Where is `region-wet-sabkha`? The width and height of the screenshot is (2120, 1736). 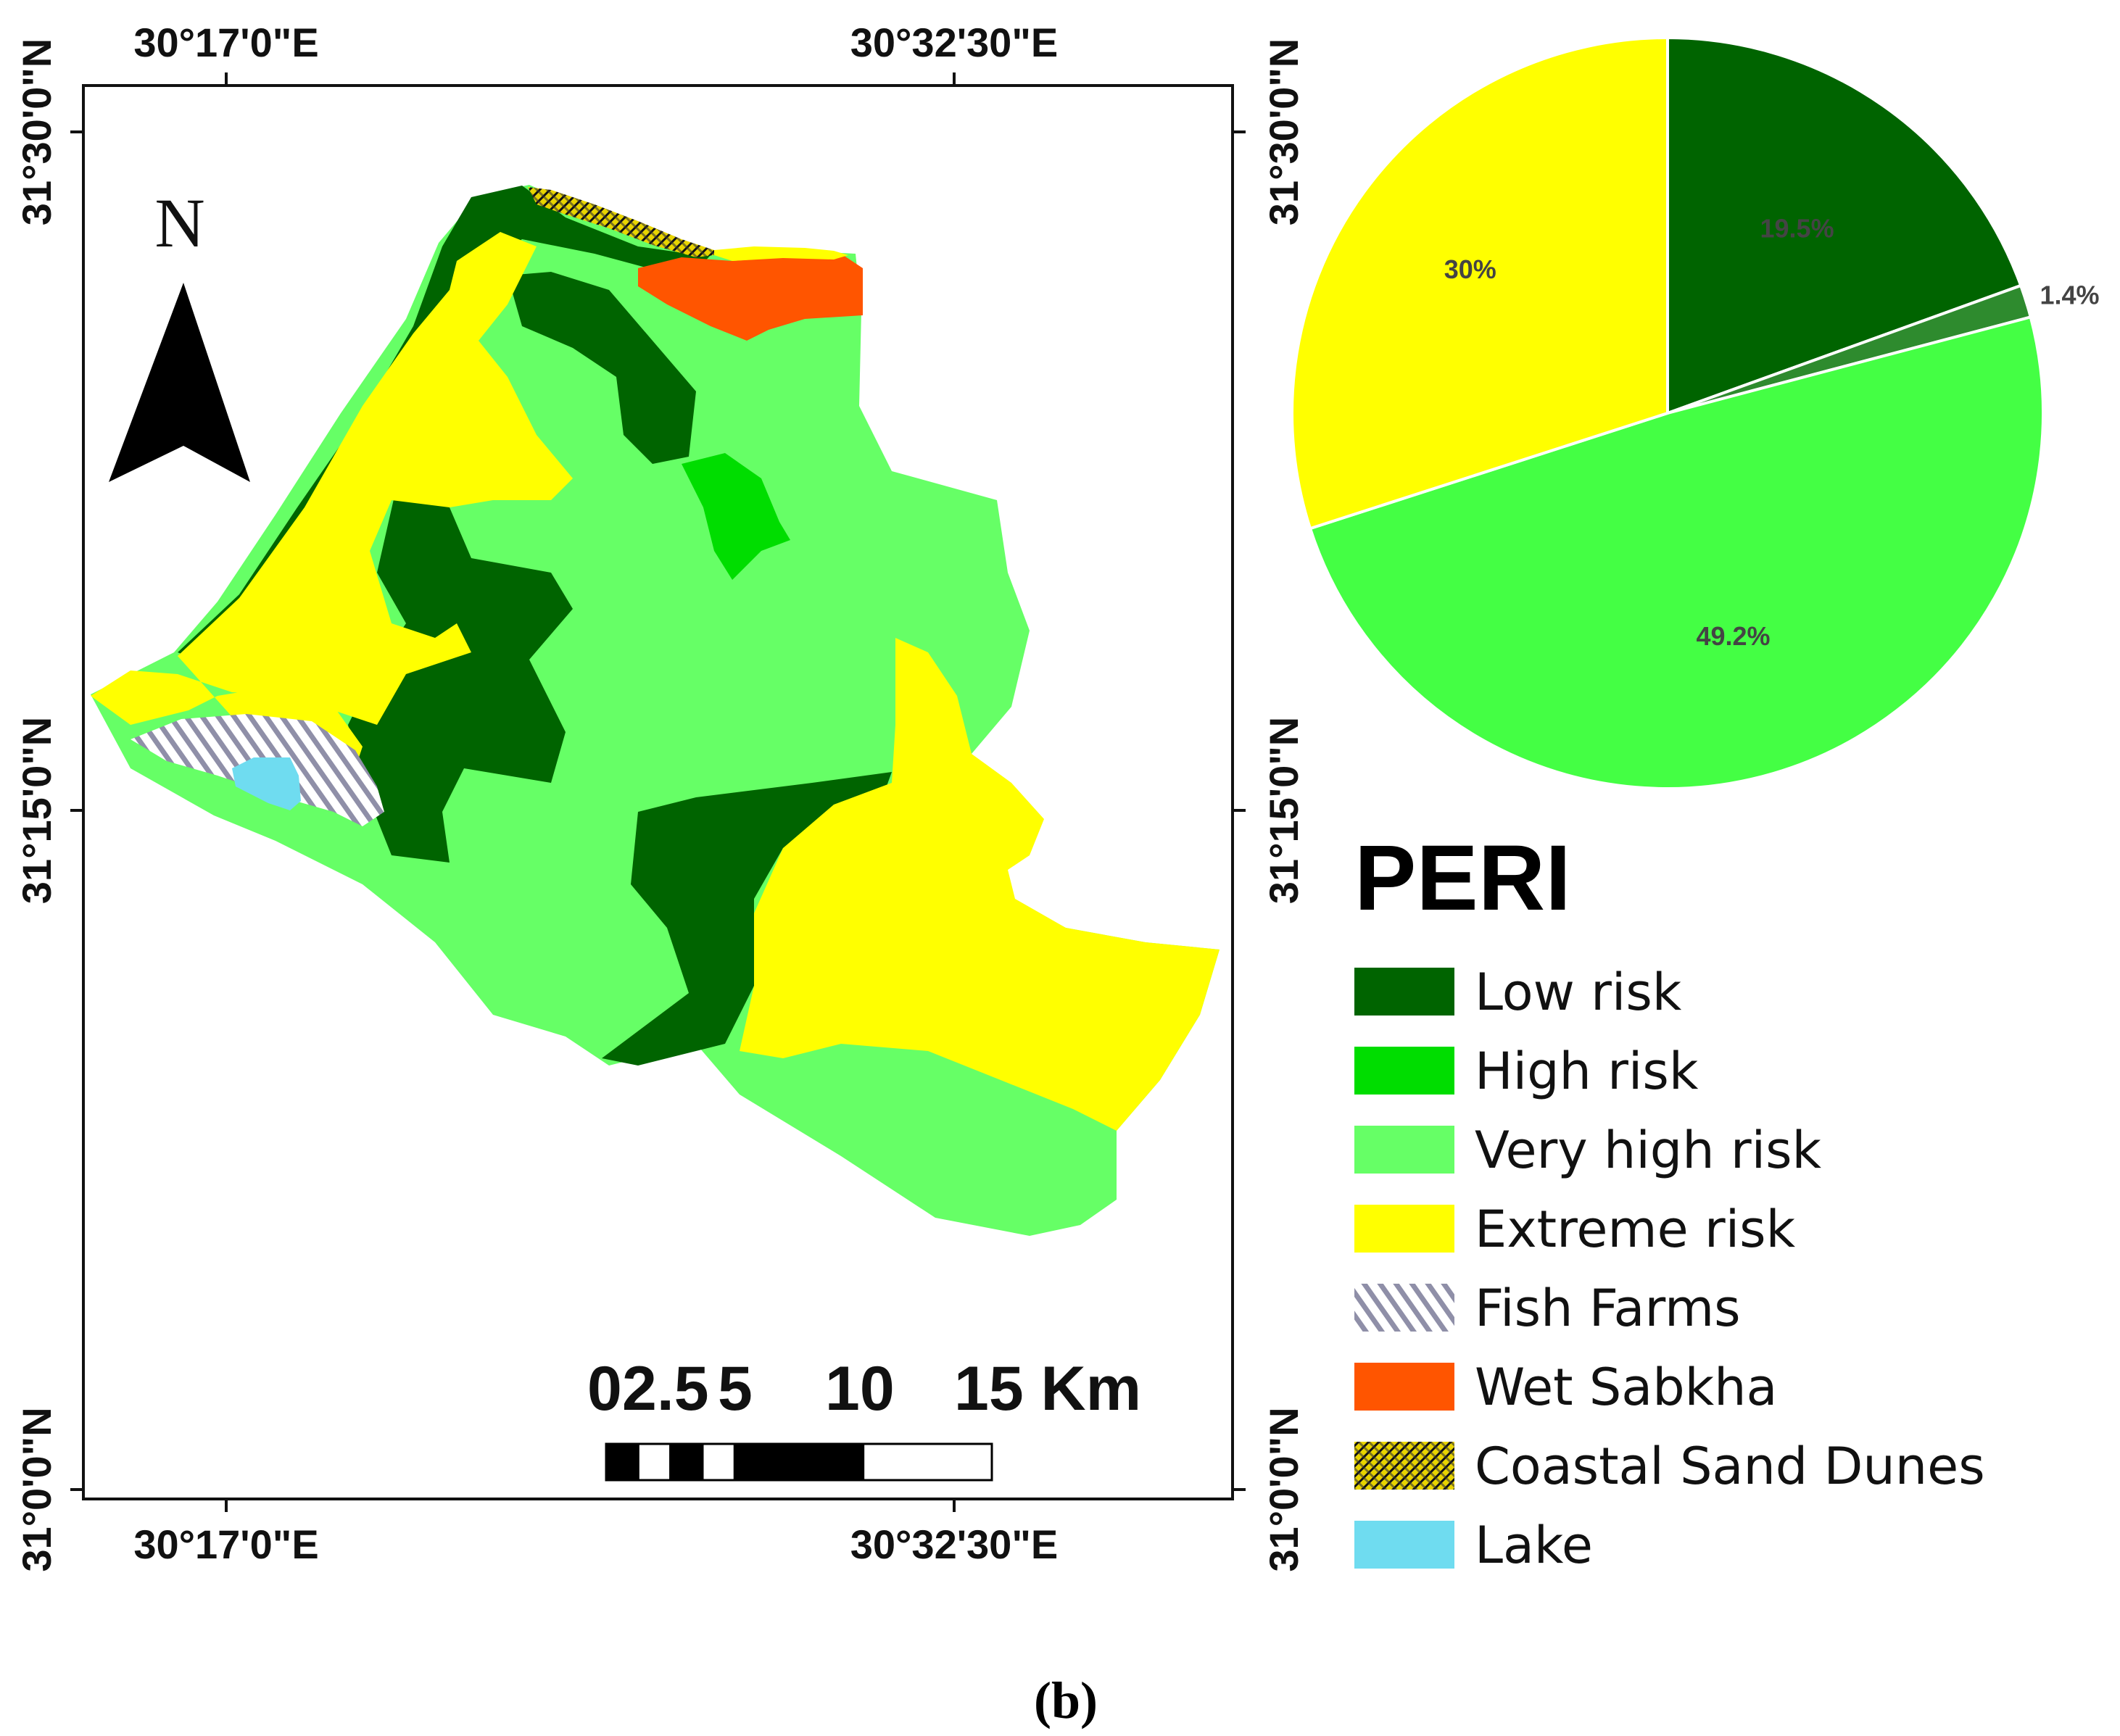 region-wet-sabkha is located at coordinates (750, 297).